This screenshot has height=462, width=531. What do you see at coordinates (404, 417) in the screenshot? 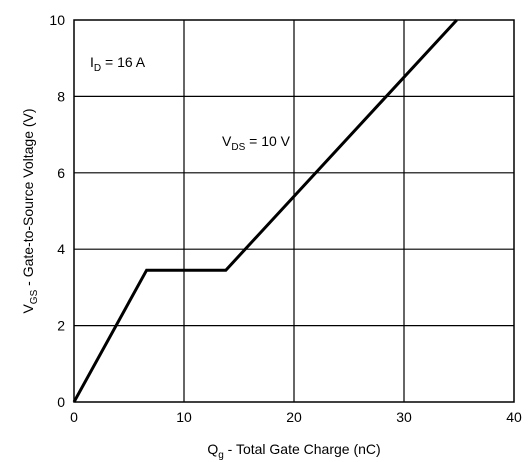
I see `x-tick-label-30: 30` at bounding box center [404, 417].